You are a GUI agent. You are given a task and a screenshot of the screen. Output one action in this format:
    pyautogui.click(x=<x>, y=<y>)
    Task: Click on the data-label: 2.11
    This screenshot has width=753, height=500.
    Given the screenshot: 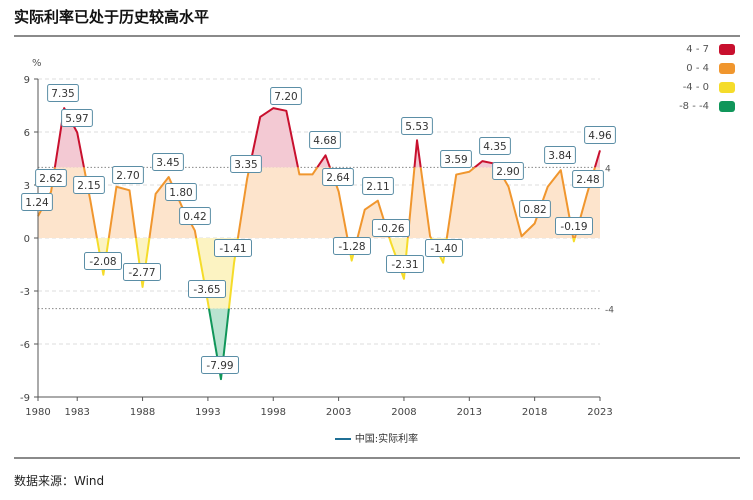 What is the action you would take?
    pyautogui.click(x=377, y=187)
    